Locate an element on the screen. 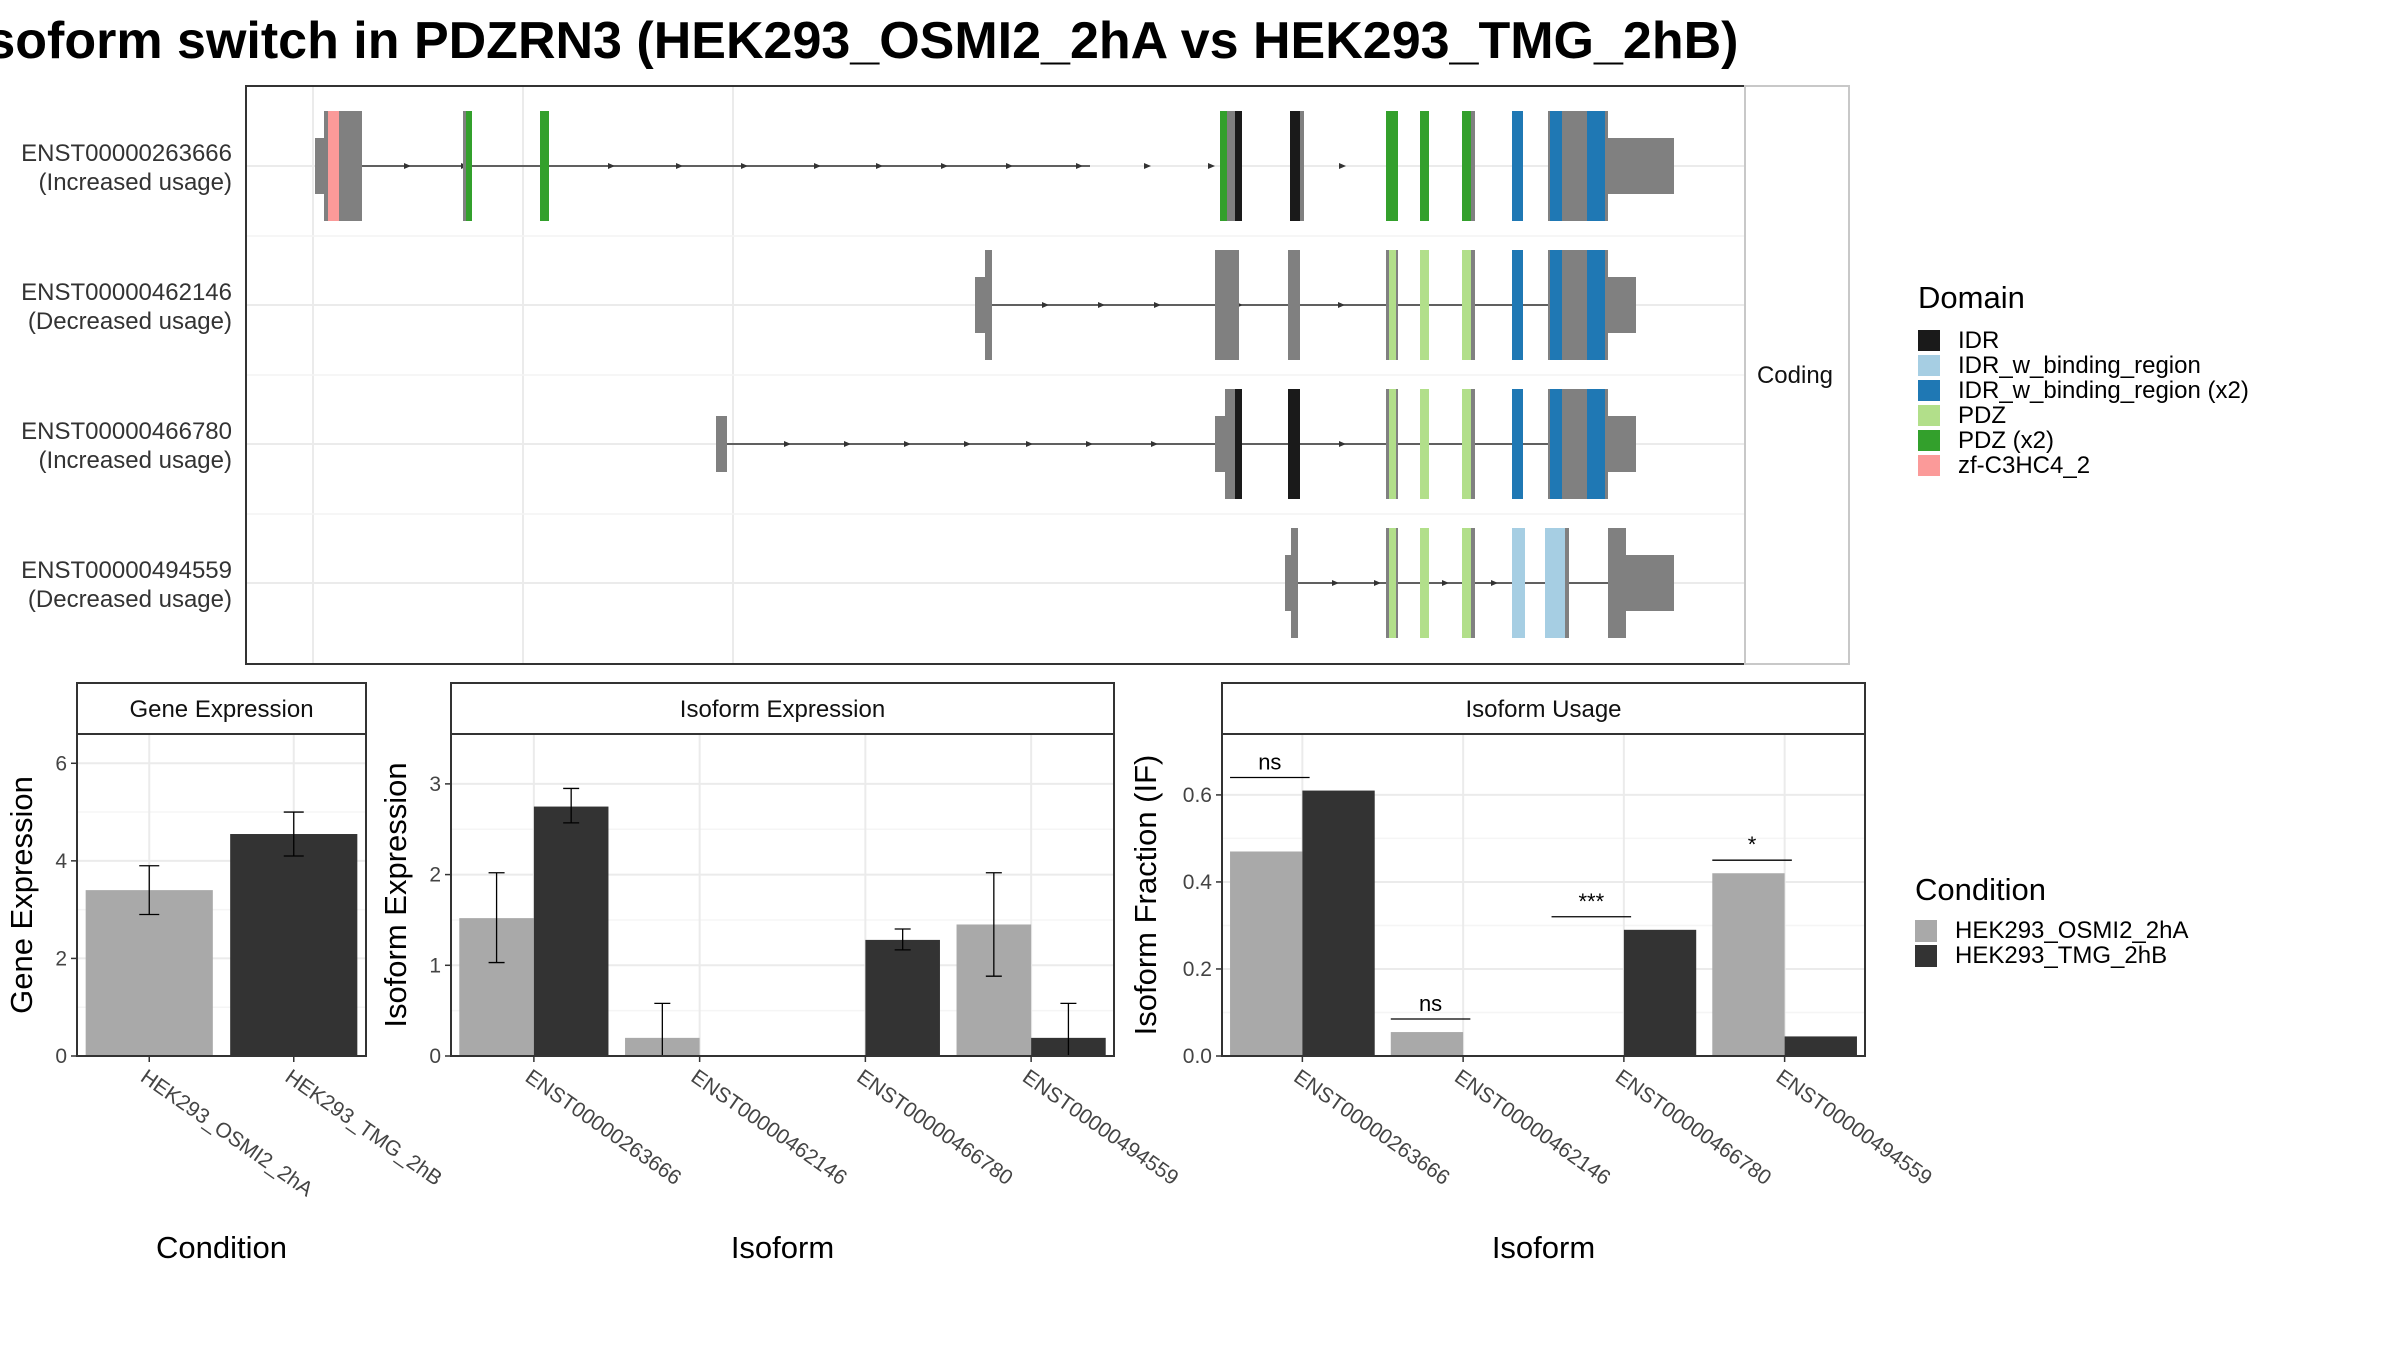  transcript-id-label: ENST00000263666 is located at coordinates (126, 153).